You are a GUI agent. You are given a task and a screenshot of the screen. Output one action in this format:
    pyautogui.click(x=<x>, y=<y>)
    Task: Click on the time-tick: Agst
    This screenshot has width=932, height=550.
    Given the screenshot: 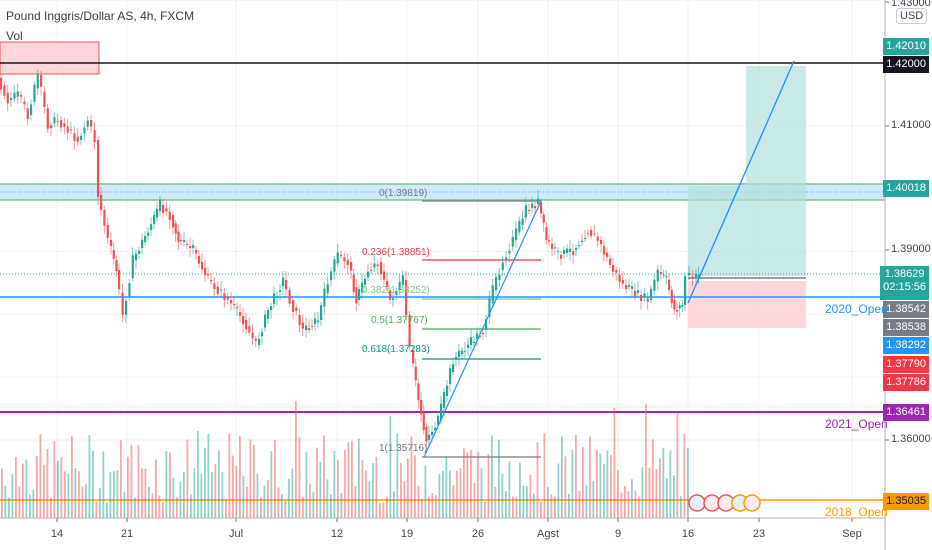 What is the action you would take?
    pyautogui.click(x=548, y=534)
    